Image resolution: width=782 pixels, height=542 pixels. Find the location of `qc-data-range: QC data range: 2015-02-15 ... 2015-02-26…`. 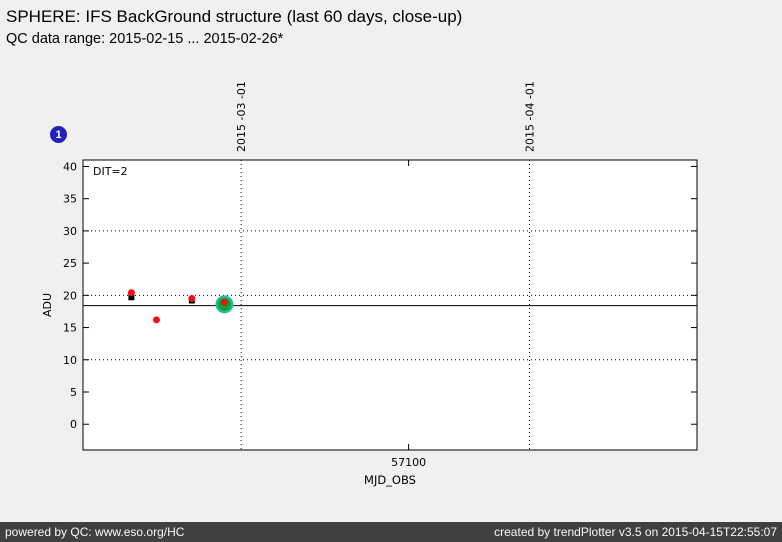

qc-data-range: QC data range: 2015-02-15 ... 2015-02-26… is located at coordinates (145, 39).